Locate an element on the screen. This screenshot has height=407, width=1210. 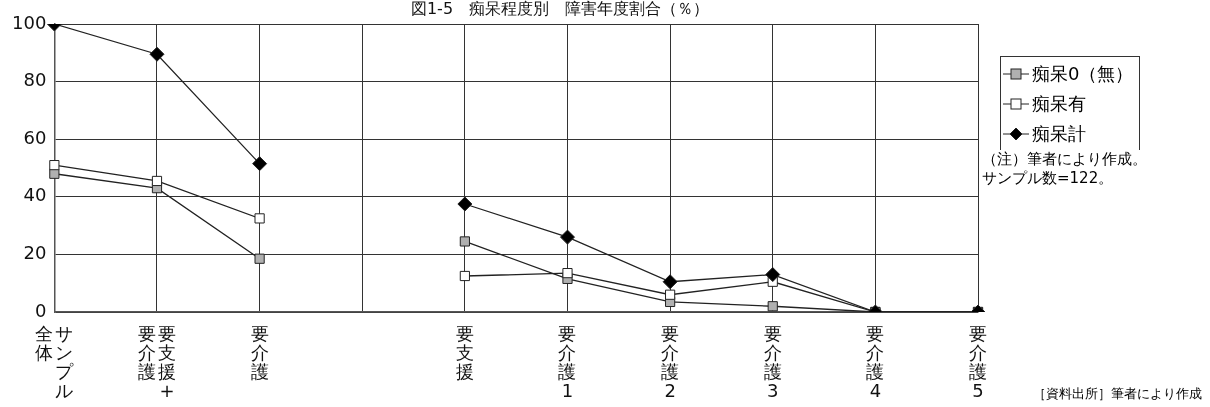
x-tick-label: 要介護3 is located at coordinates (772, 361).